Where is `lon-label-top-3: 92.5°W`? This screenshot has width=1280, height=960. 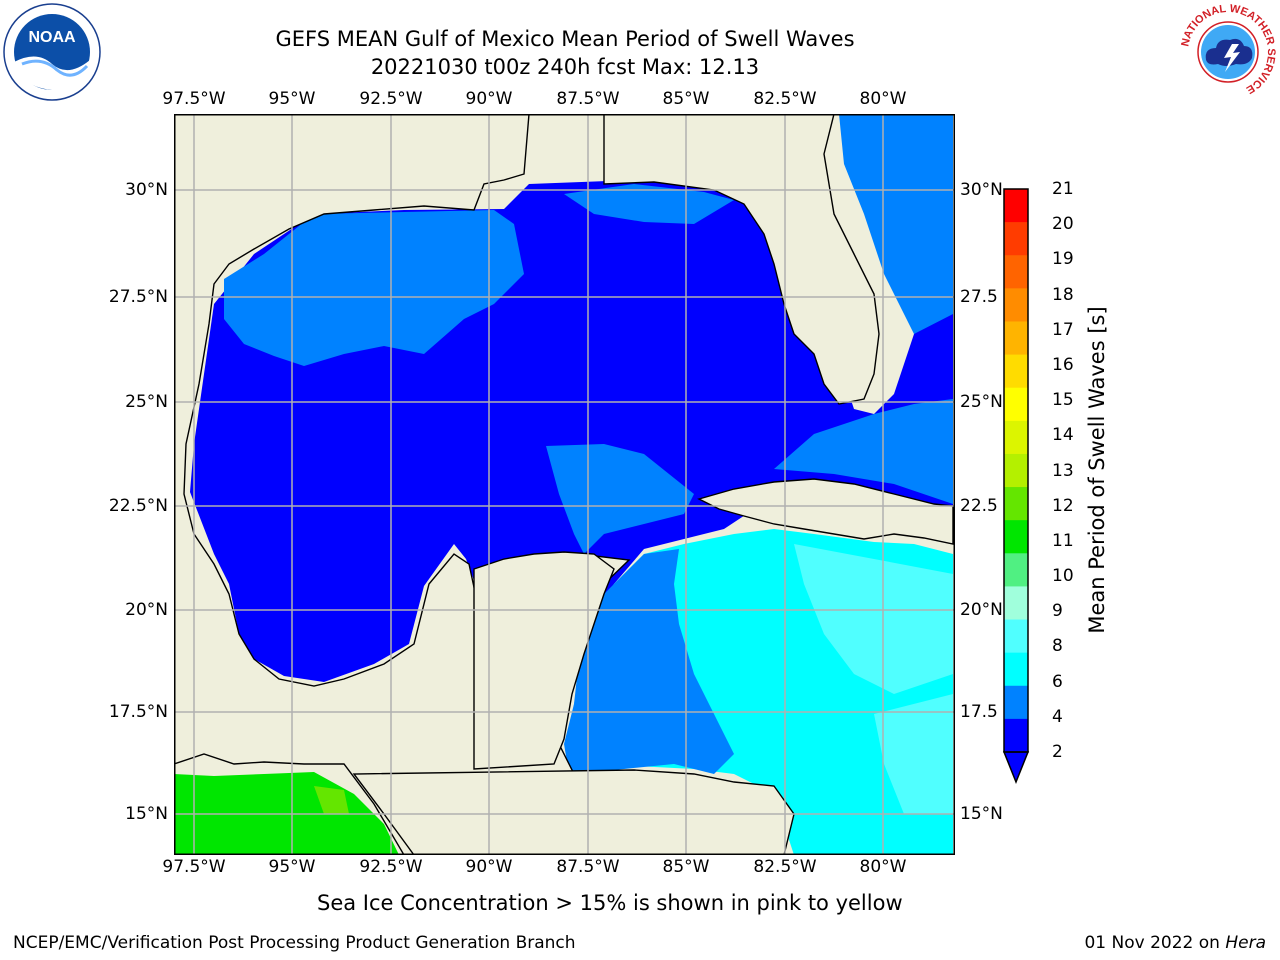
lon-label-top-3: 92.5°W is located at coordinates (391, 99).